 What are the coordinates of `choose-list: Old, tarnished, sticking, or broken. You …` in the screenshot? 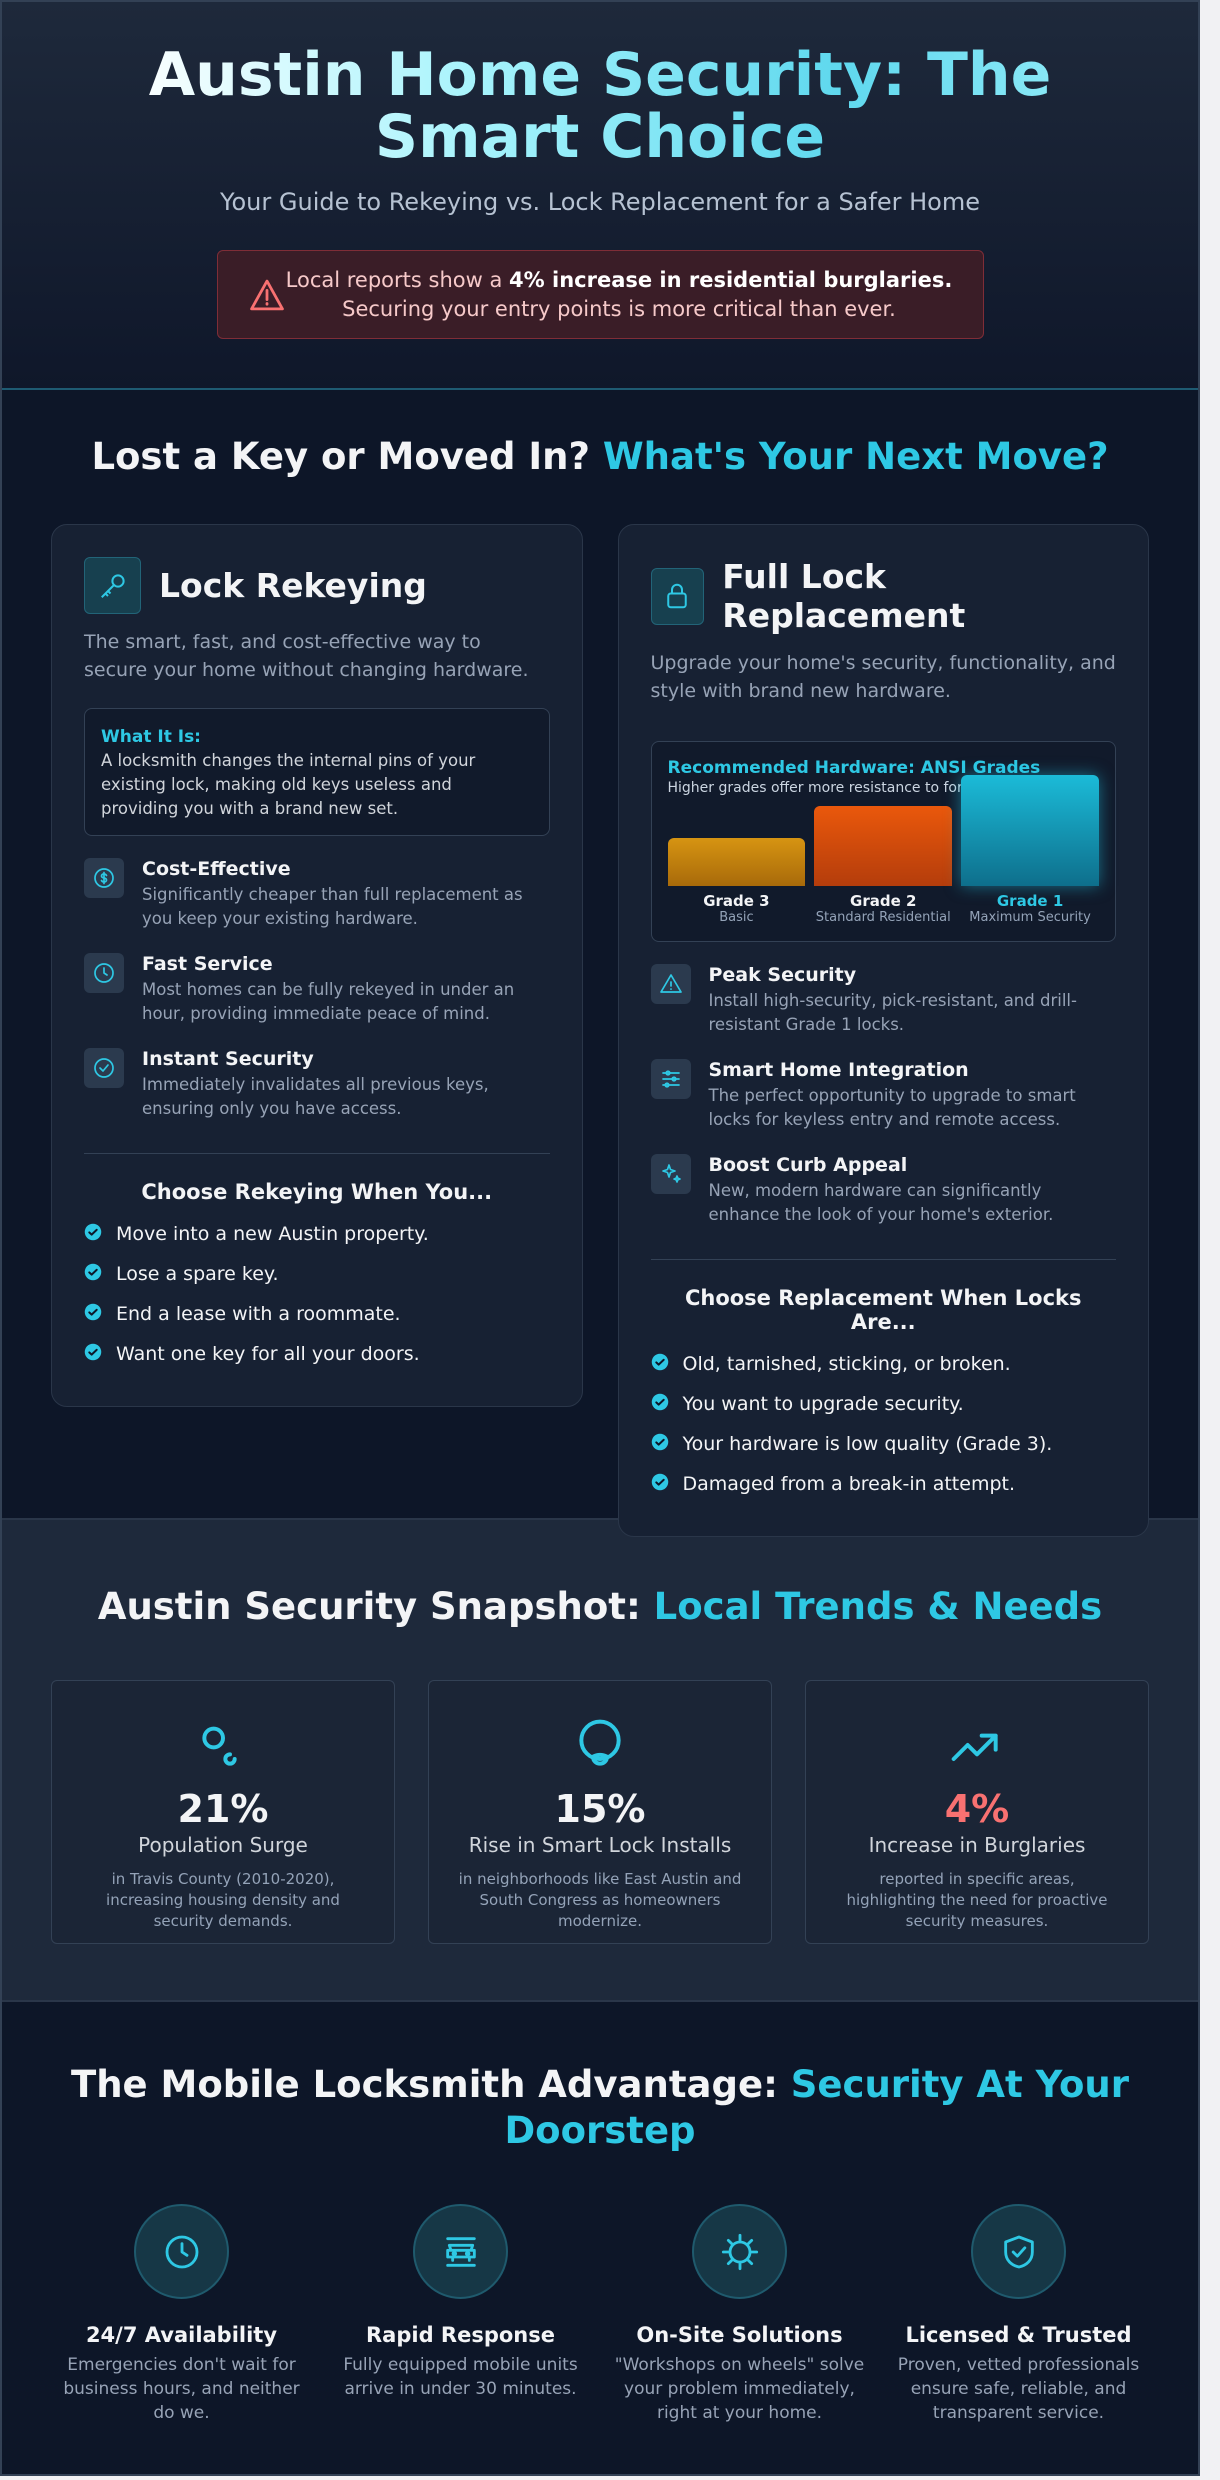 It's located at (884, 1424).